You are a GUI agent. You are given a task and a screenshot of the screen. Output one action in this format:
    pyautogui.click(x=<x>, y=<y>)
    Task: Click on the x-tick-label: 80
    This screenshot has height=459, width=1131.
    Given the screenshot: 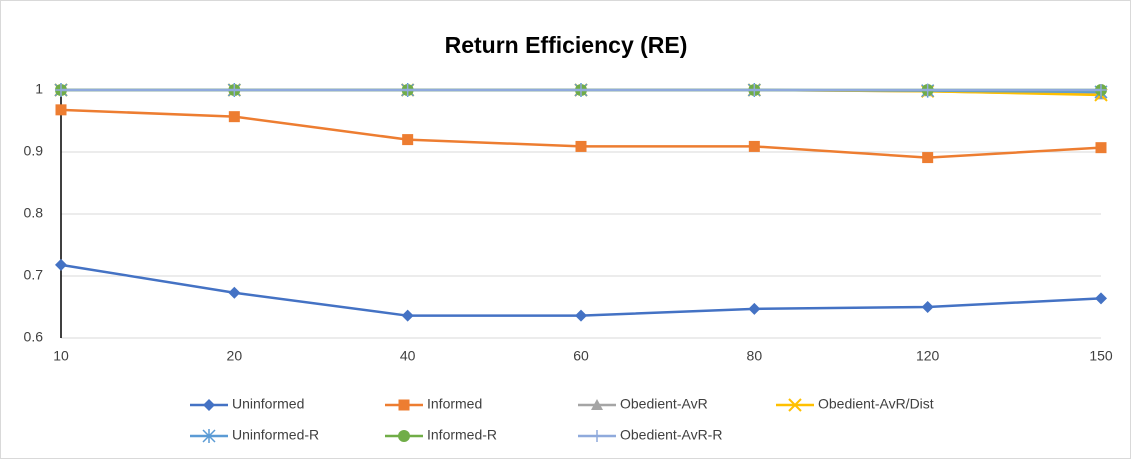 What is the action you would take?
    pyautogui.click(x=755, y=356)
    